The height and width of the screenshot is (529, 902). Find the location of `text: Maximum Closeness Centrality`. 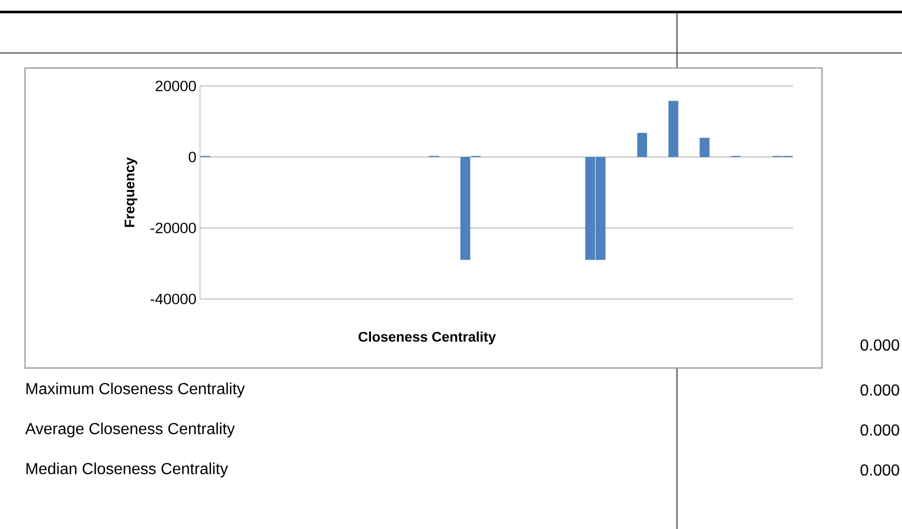

text: Maximum Closeness Centrality is located at coordinates (135, 390).